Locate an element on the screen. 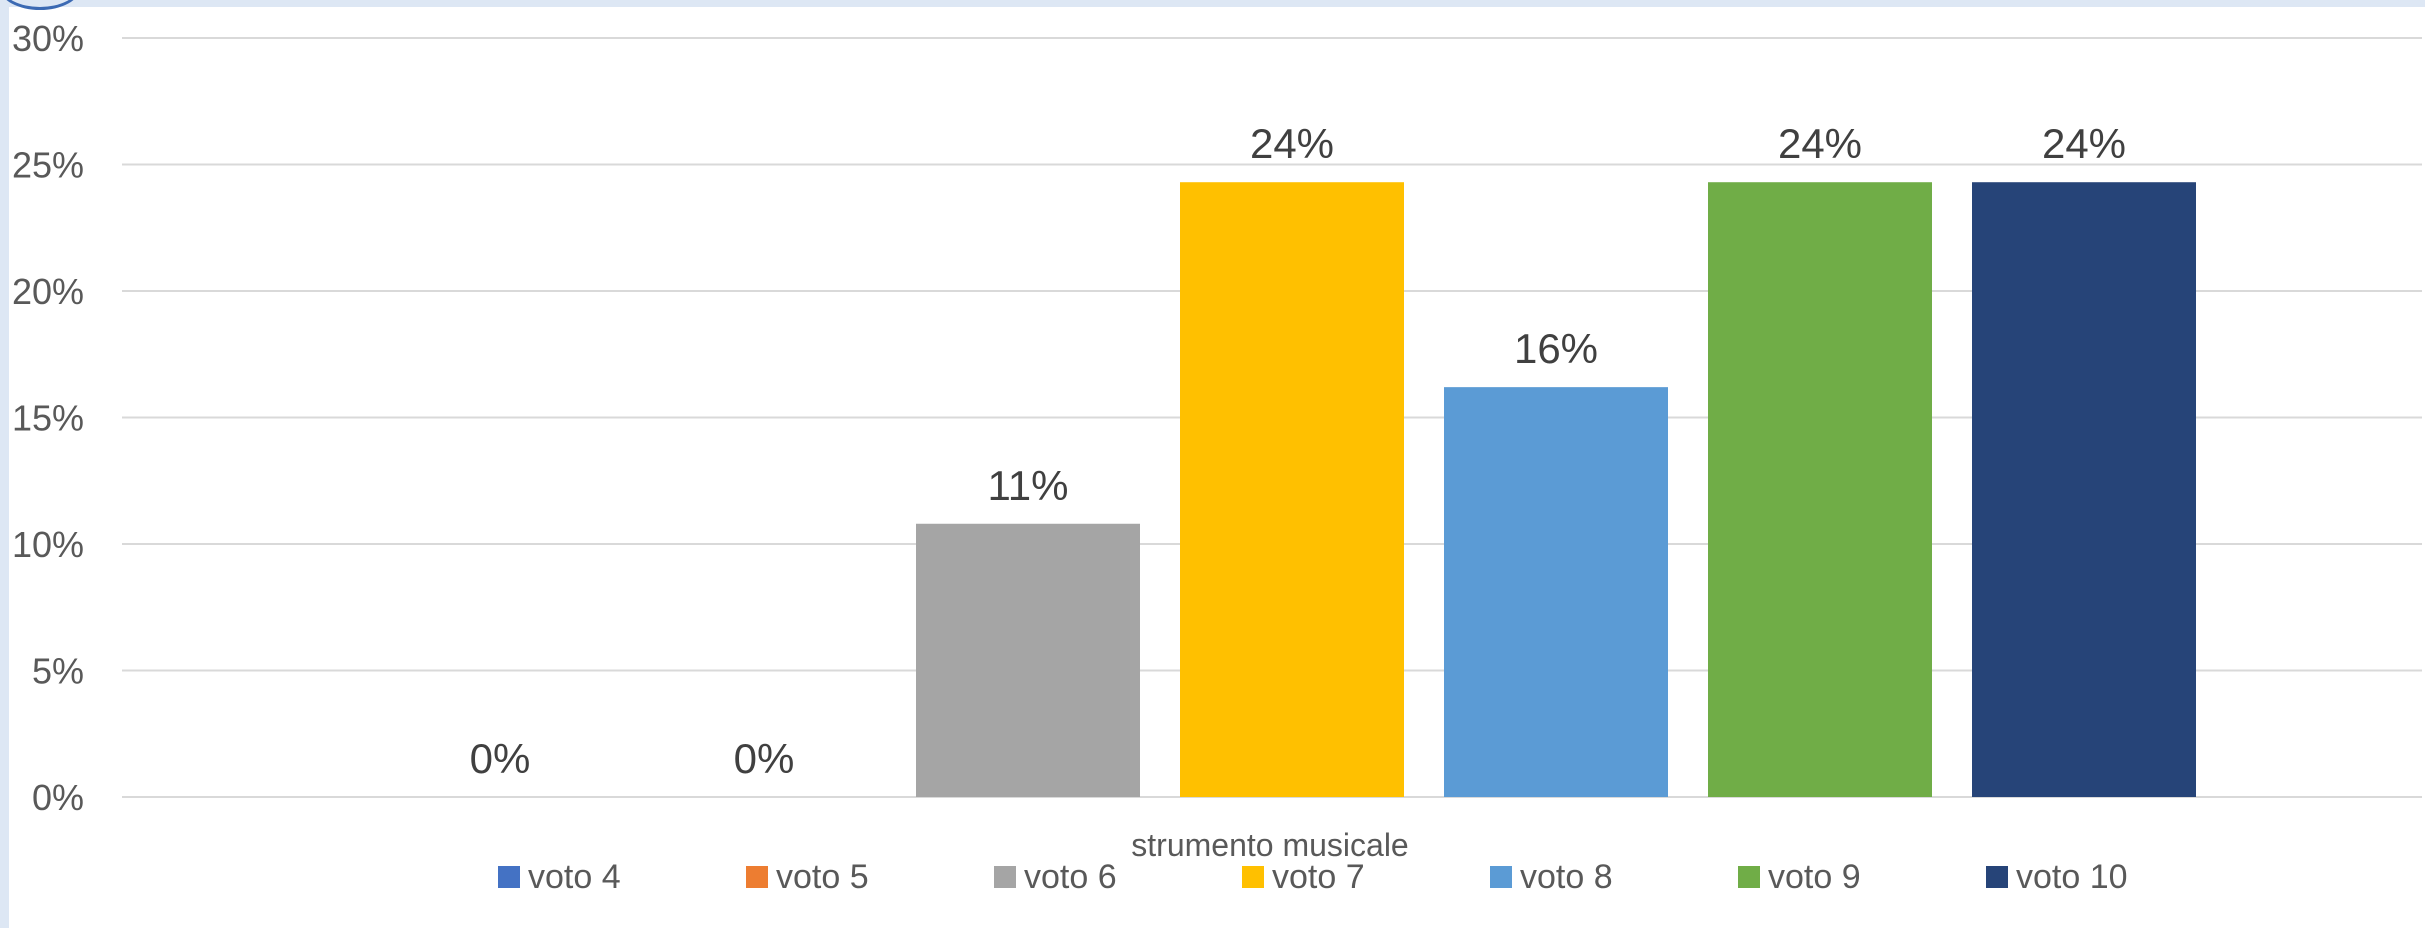 Image resolution: width=2425 pixels, height=928 pixels. frame-left-border is located at coordinates (4, 464).